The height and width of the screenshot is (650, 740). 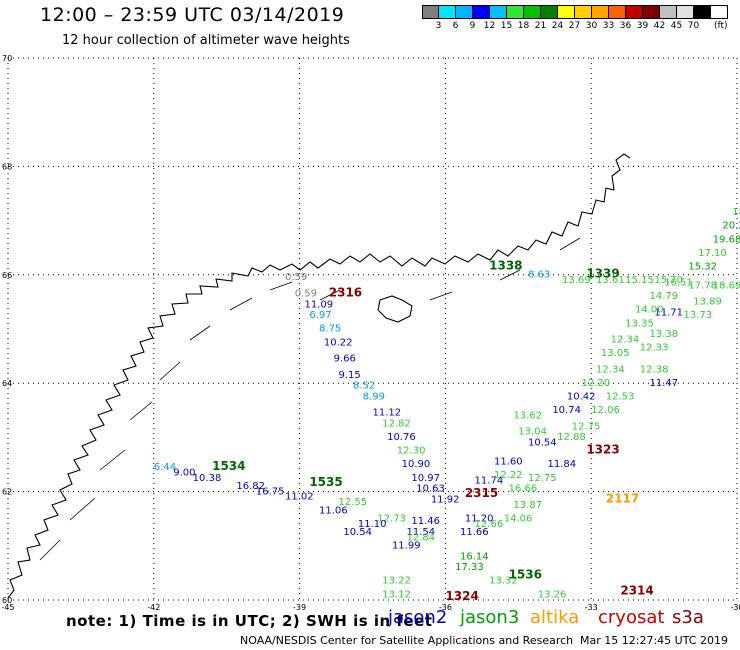 I want to click on wave-height-value: 12.55, so click(x=352, y=502).